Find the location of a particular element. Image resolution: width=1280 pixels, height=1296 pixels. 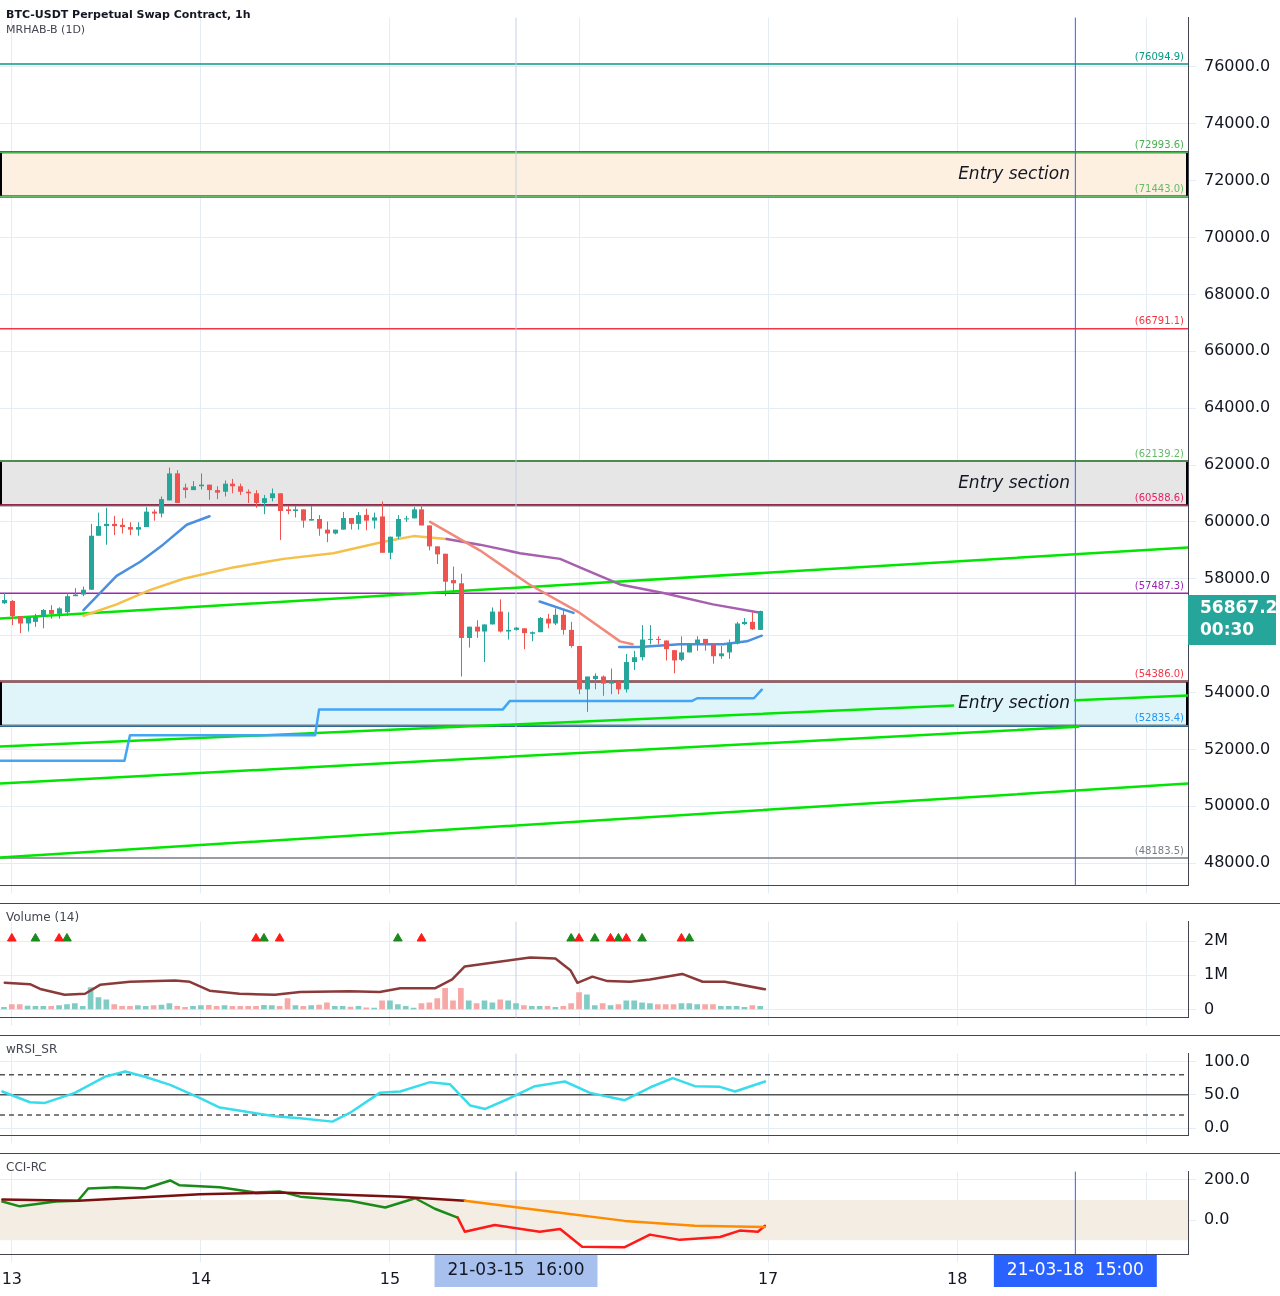

y-tick-label: 64000.0 is located at coordinates (1237, 407).